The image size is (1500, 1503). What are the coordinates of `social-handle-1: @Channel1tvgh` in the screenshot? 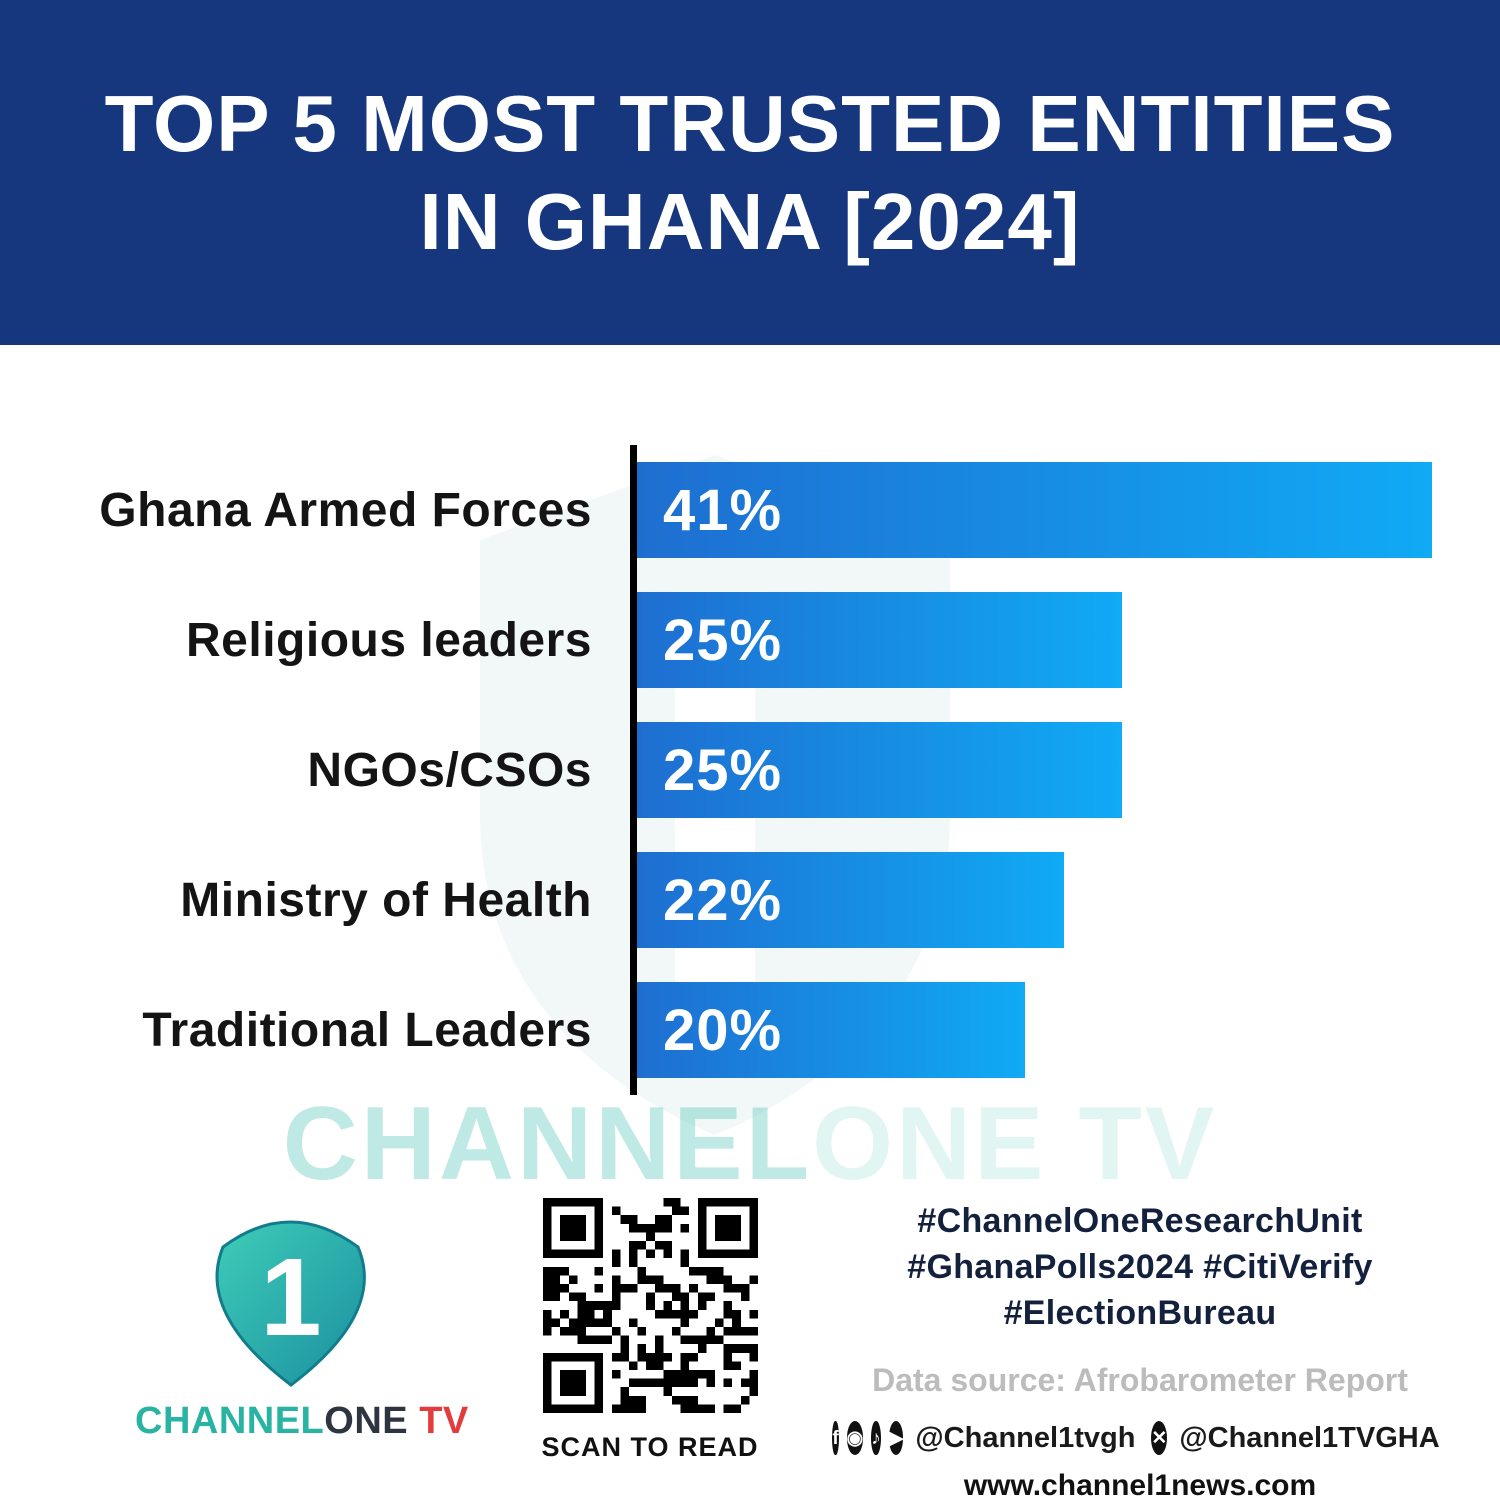 It's located at (1025, 1437).